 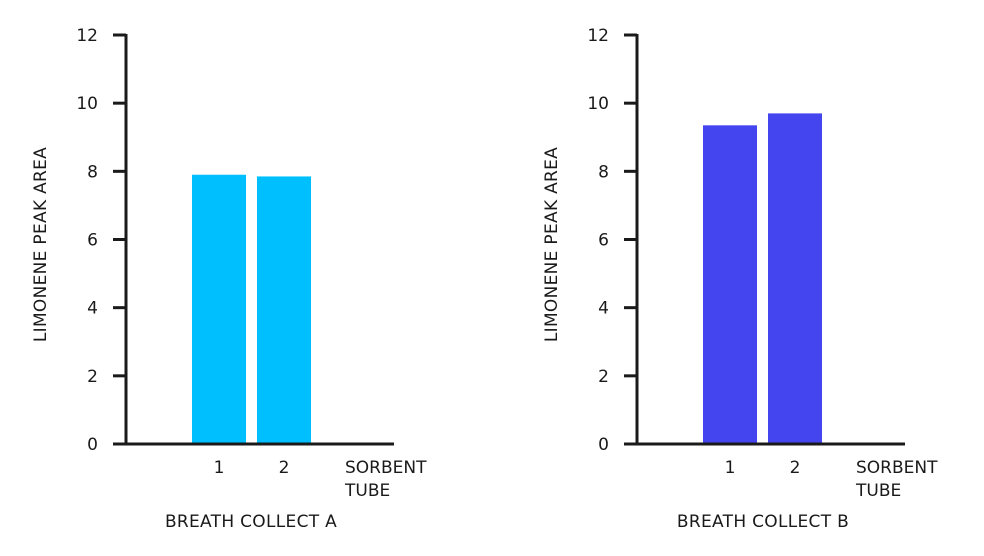 What do you see at coordinates (763, 522) in the screenshot?
I see `chart-caption: BREATH COLLECT B` at bounding box center [763, 522].